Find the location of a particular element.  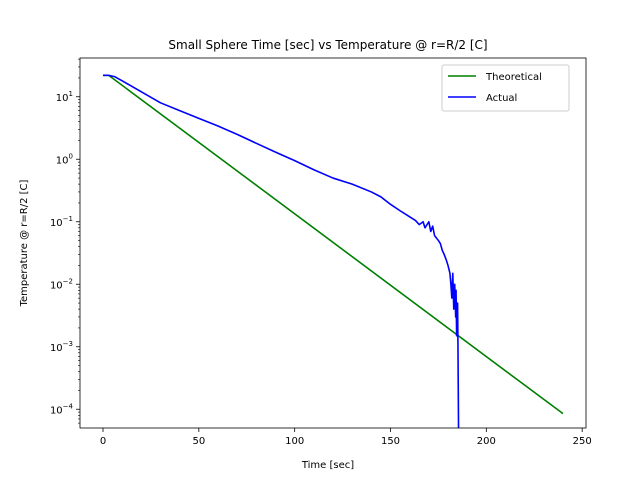

x-tick-label: 0 is located at coordinates (103, 441).